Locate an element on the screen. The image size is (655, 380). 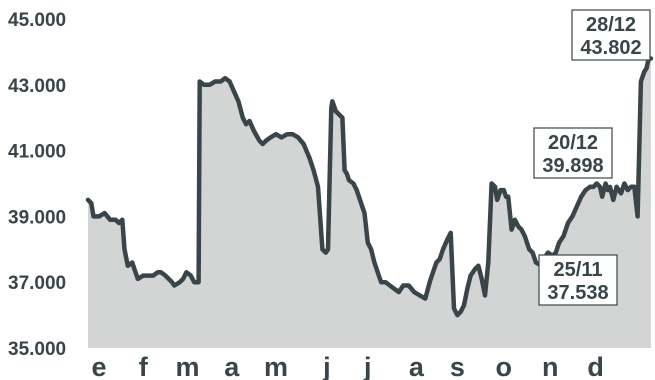
x-tick-label: s is located at coordinates (457, 366).